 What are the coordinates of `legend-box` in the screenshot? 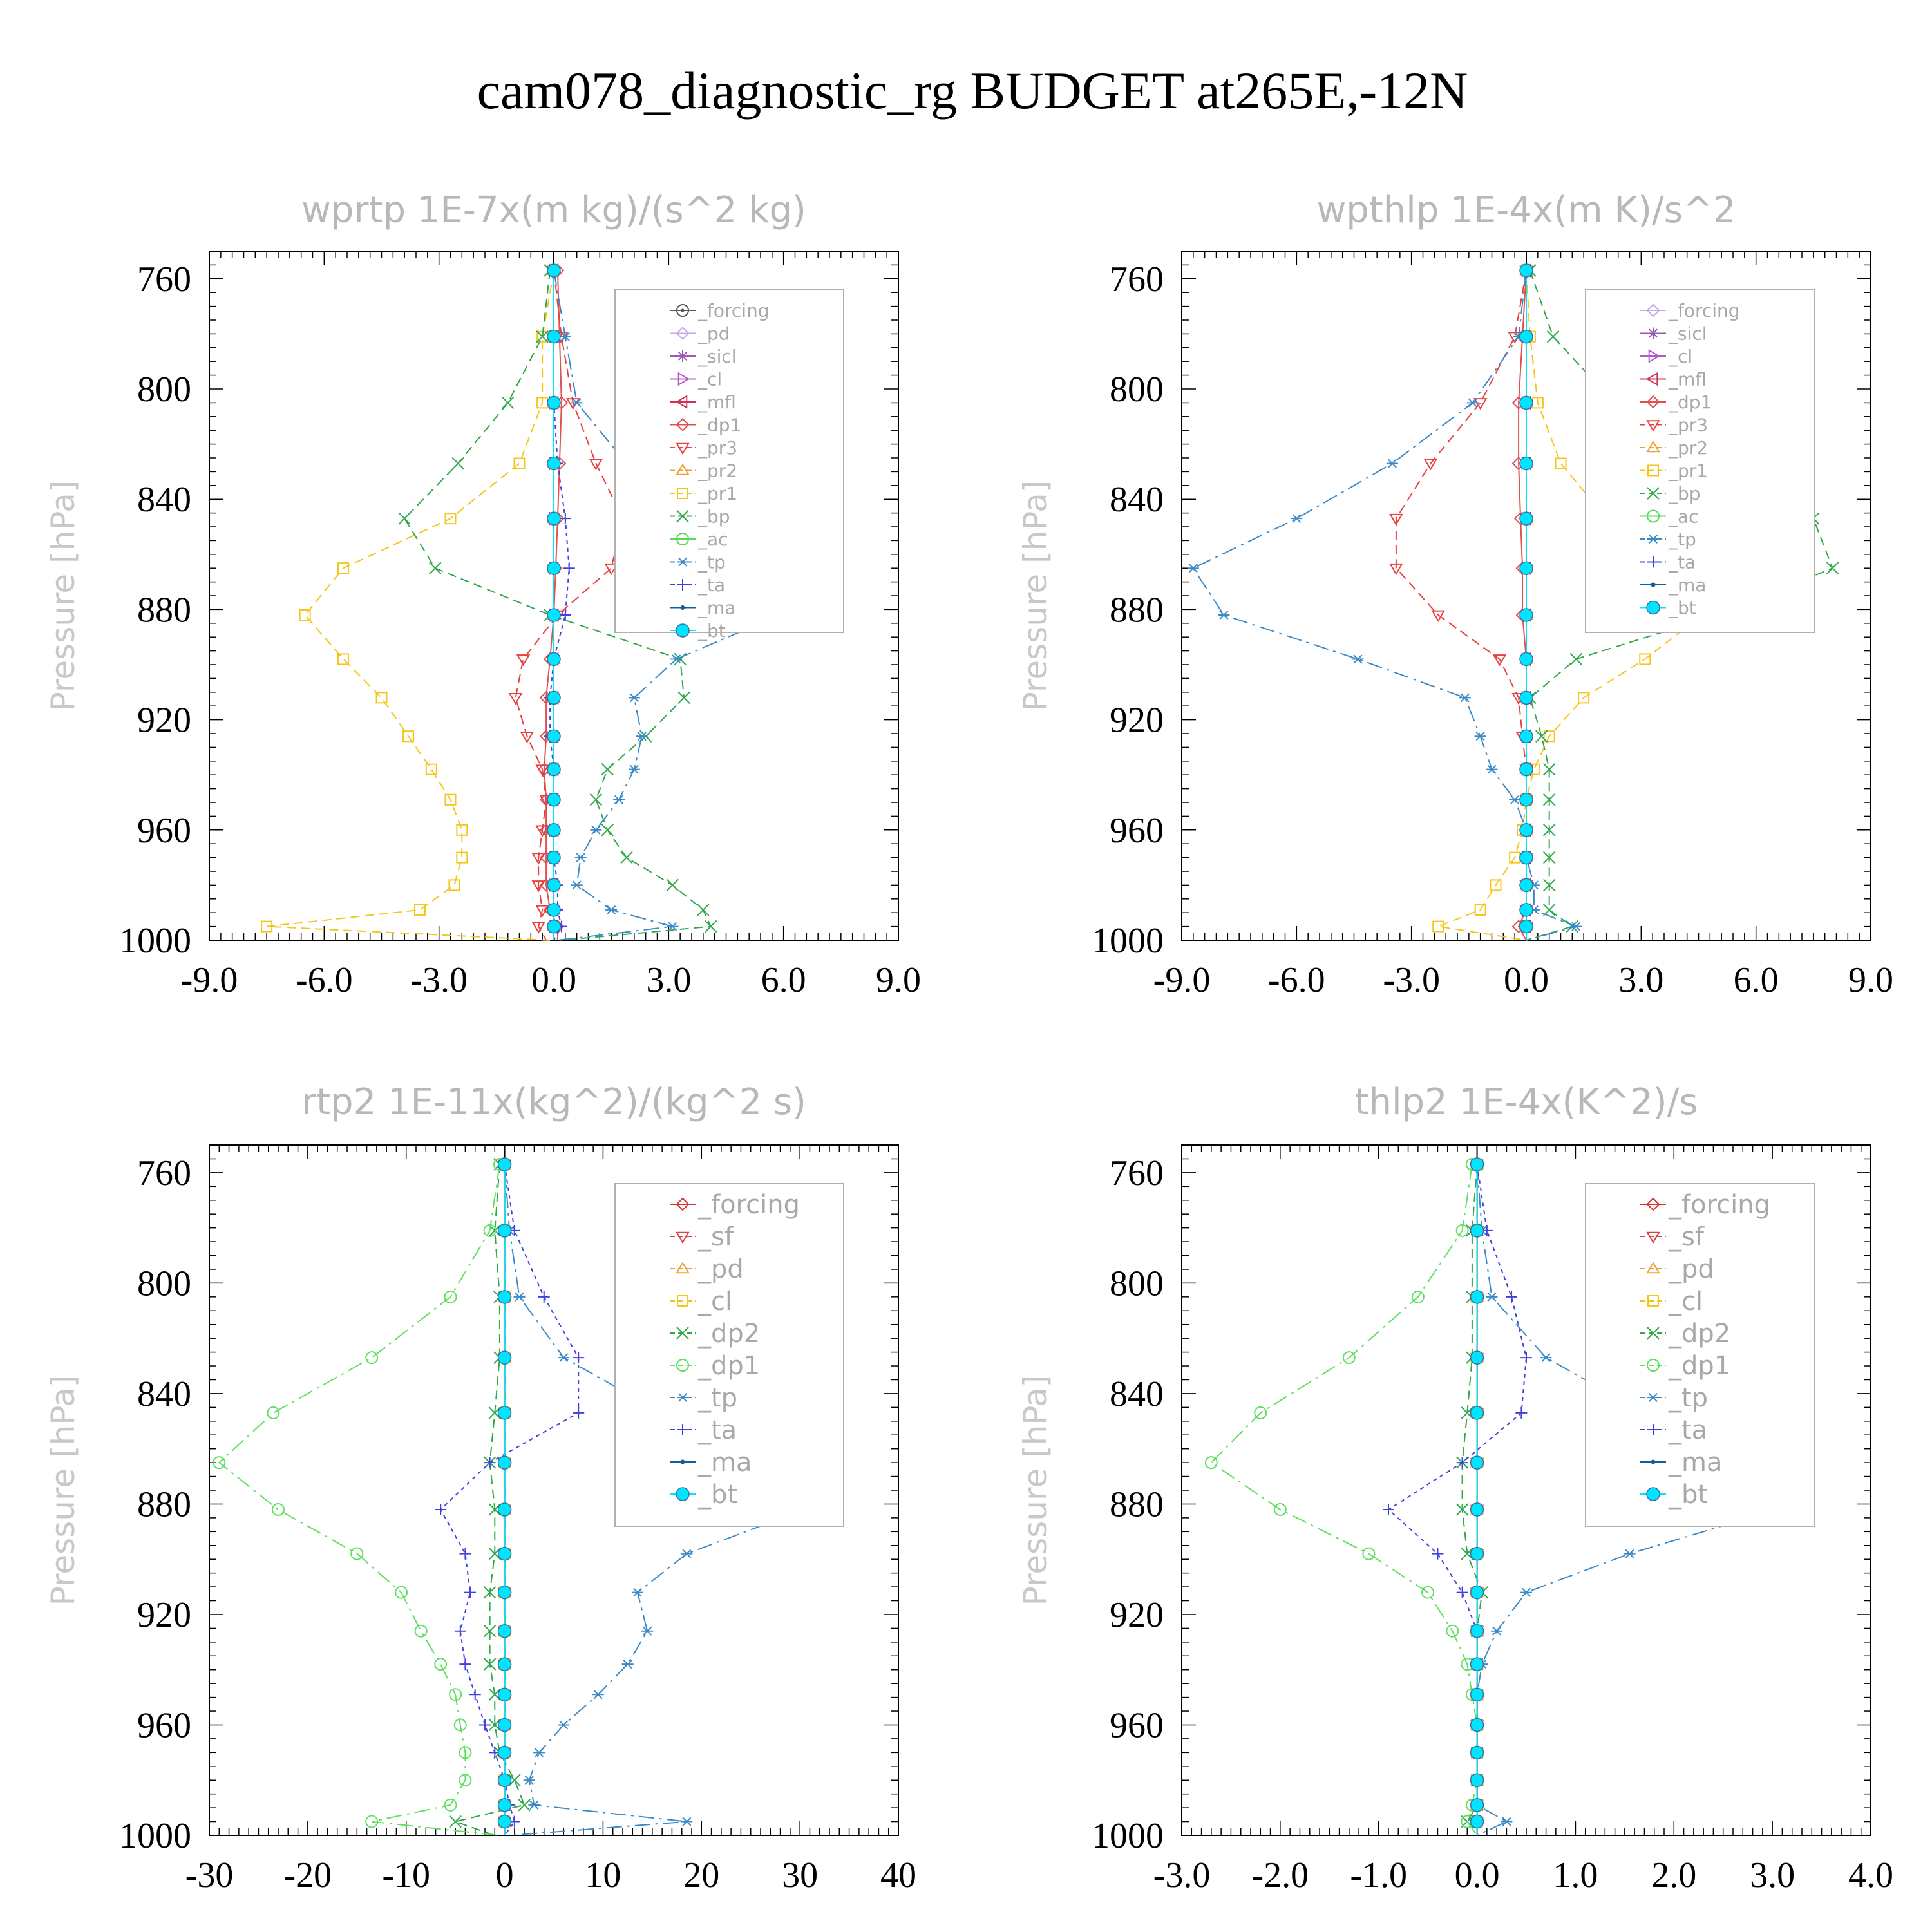 It's located at (729, 461).